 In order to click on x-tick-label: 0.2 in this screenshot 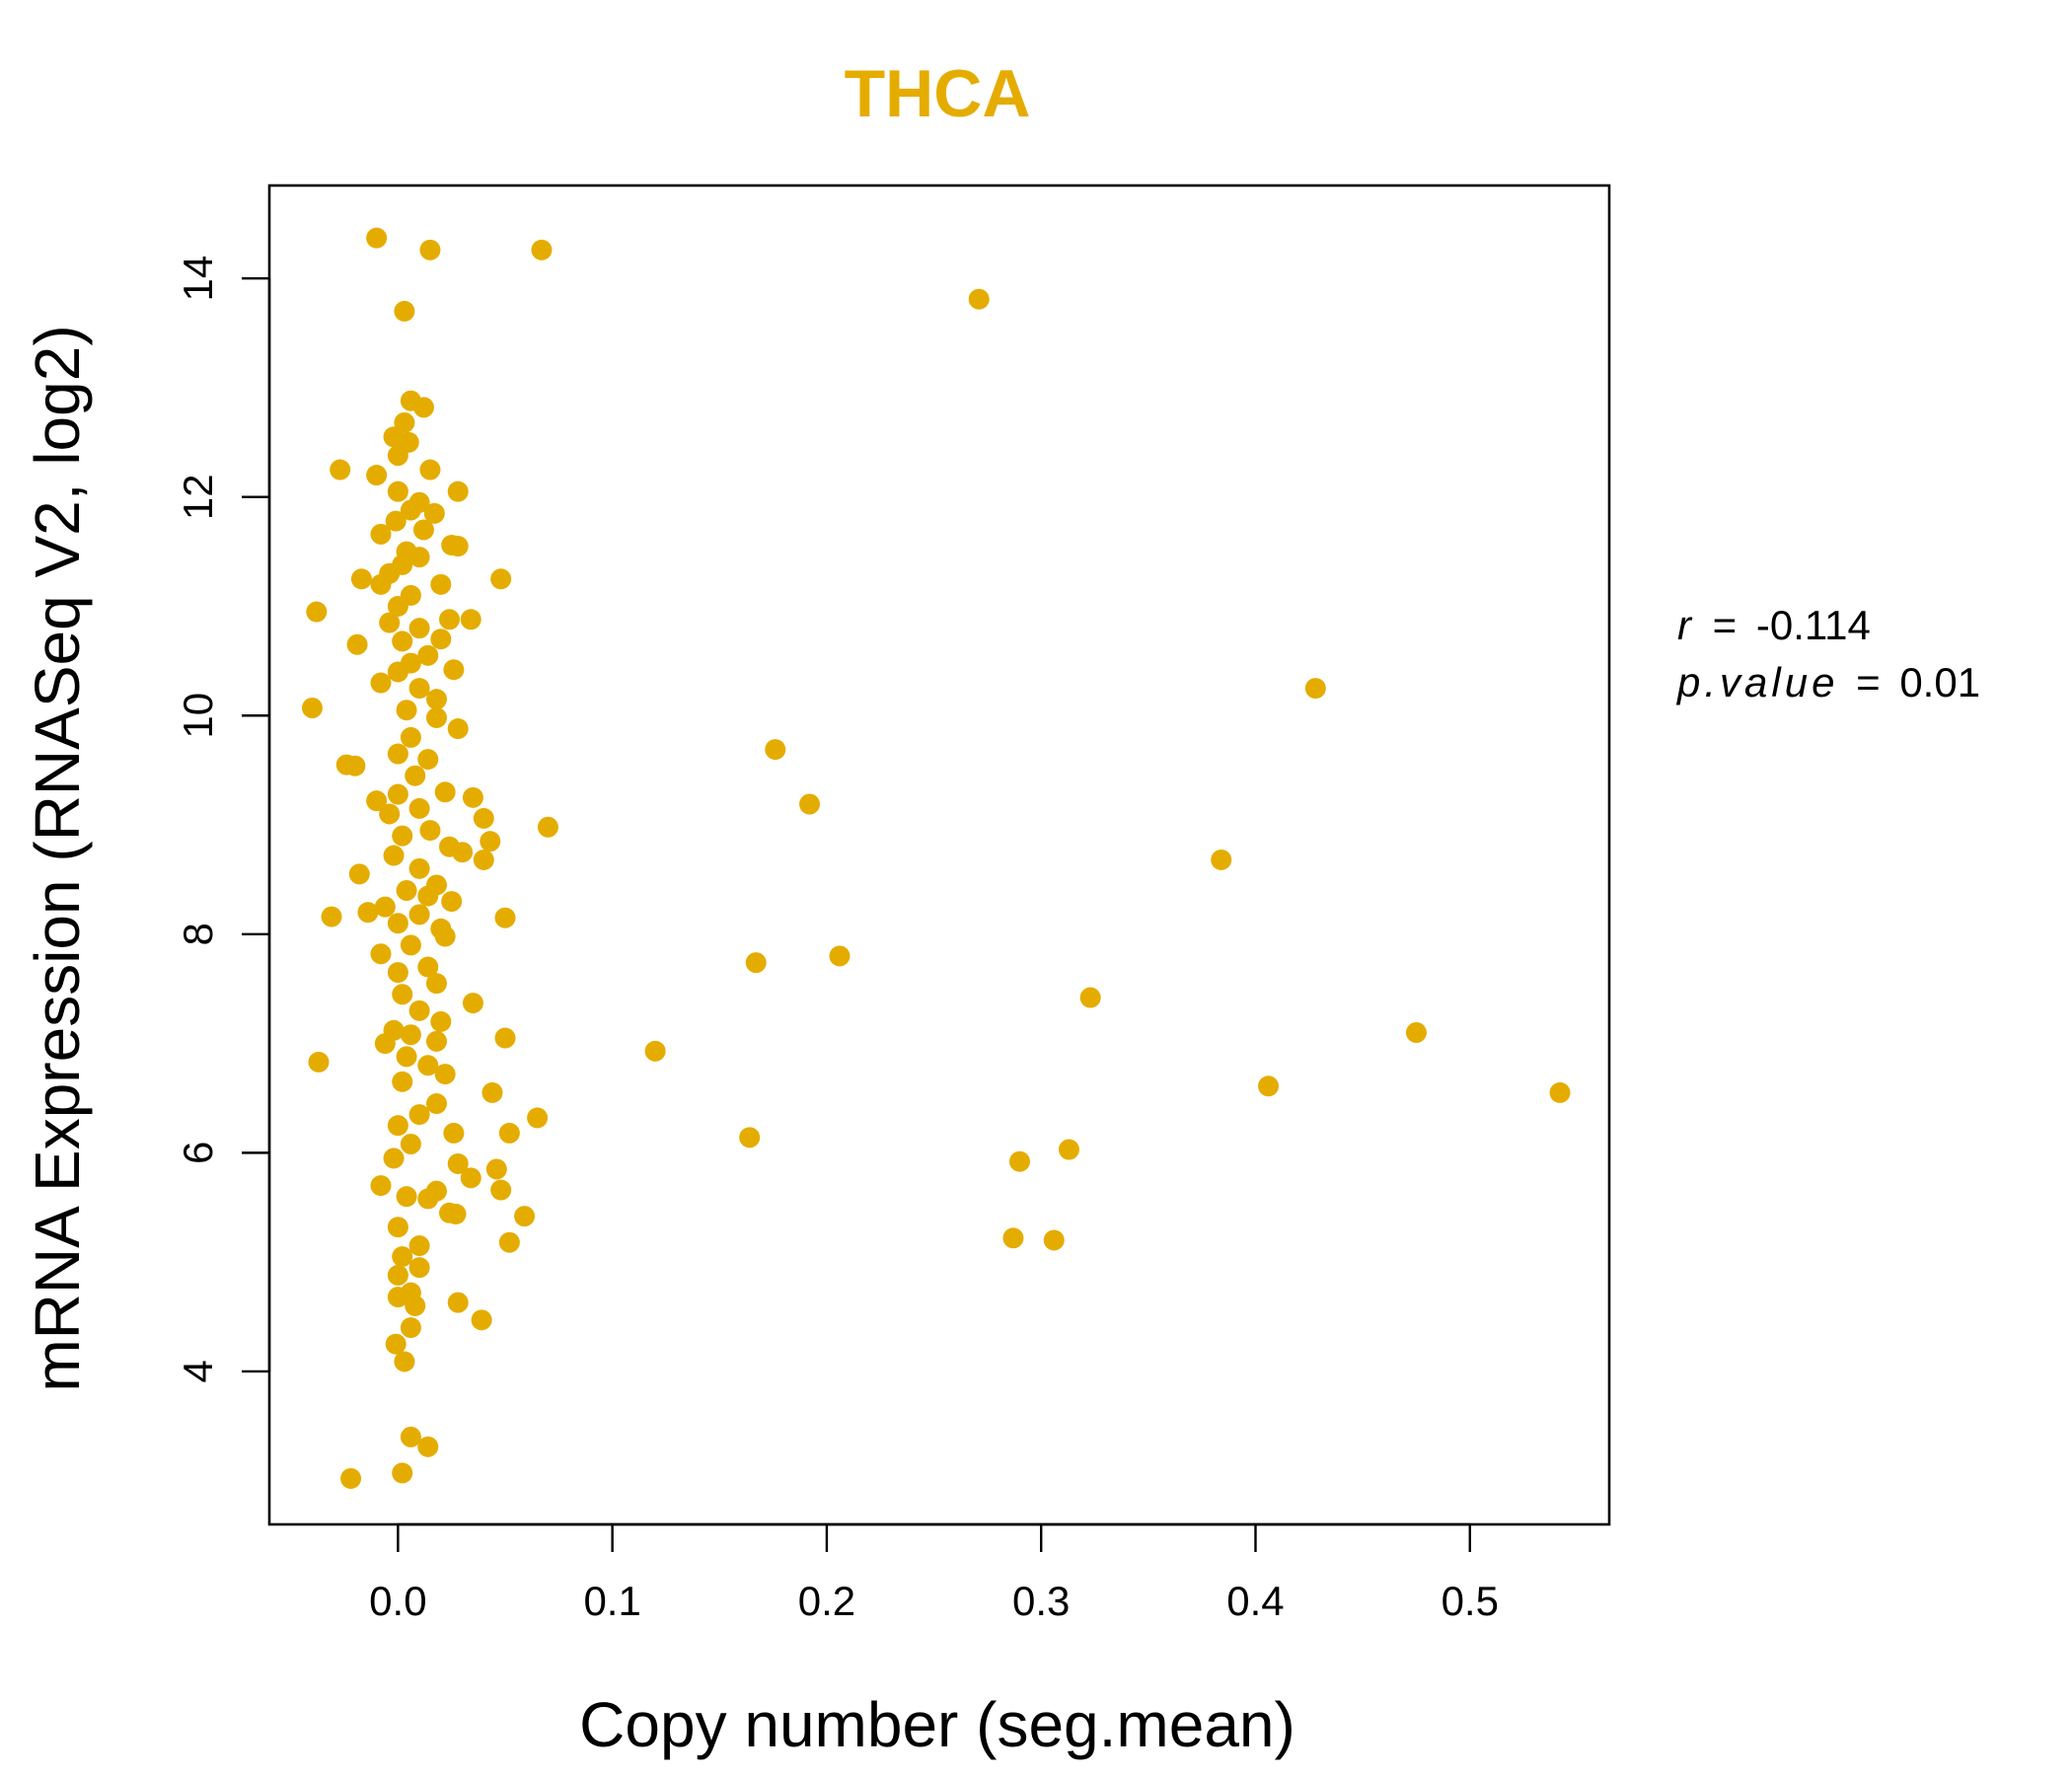, I will do `click(827, 1601)`.